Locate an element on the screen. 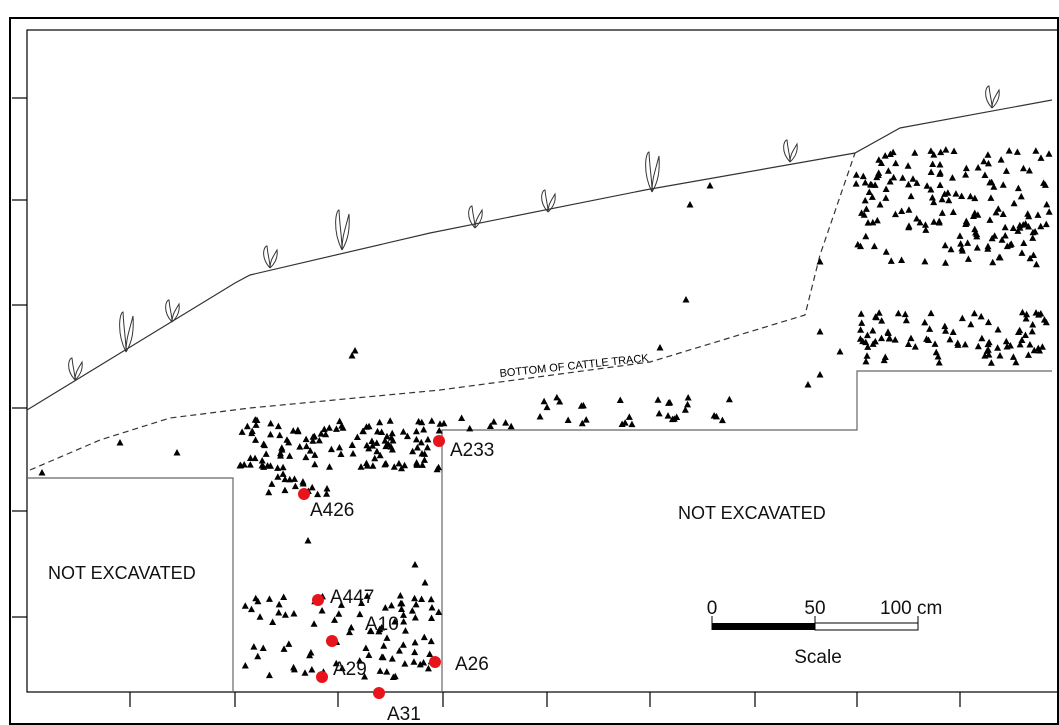  sample-label: A233 is located at coordinates (472, 450).